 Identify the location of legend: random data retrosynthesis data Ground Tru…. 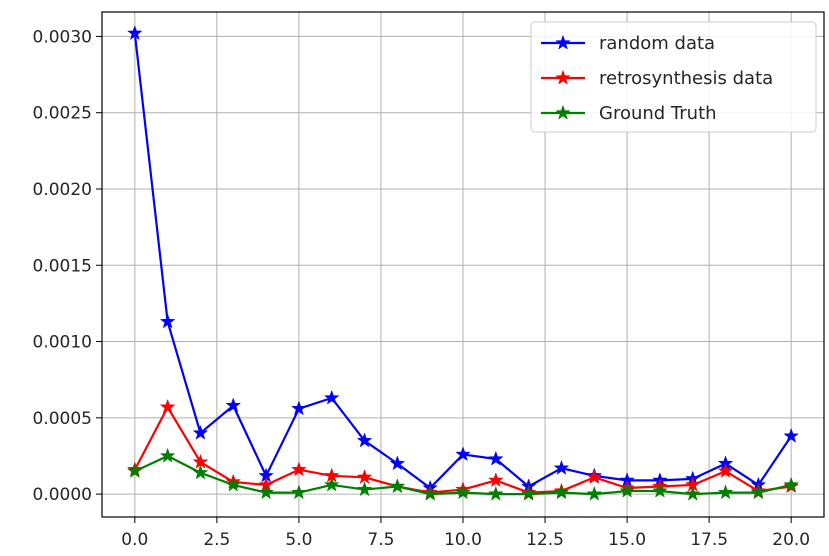
(673, 77).